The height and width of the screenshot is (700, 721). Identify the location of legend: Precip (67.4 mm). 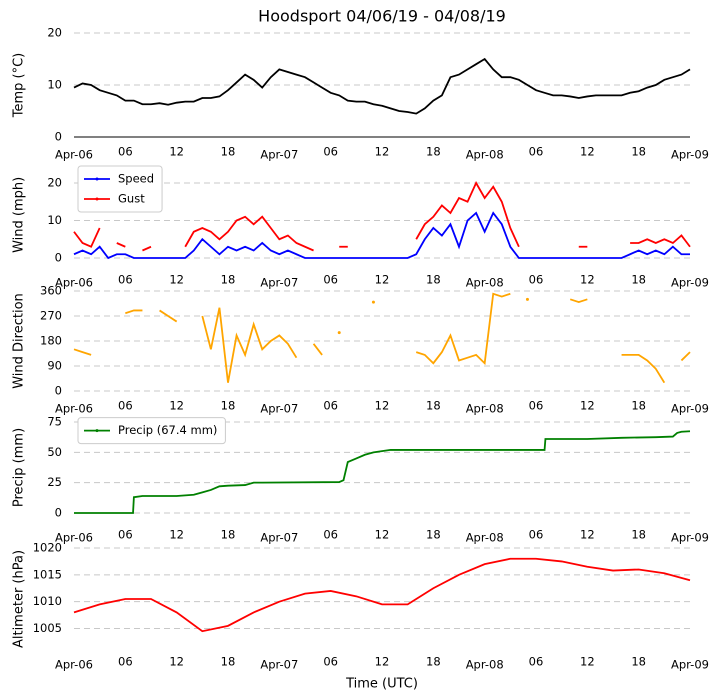
(151, 431).